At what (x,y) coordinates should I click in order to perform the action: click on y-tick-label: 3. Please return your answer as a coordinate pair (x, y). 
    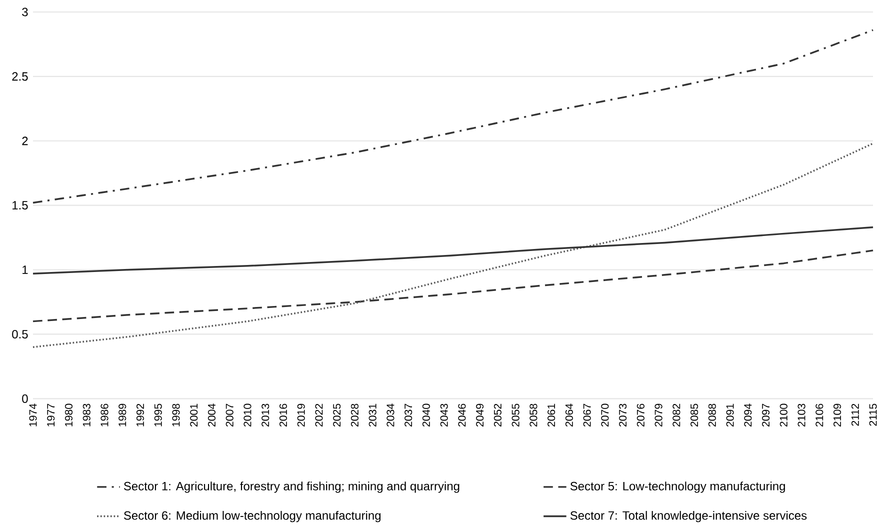
    Looking at the image, I should click on (25, 12).